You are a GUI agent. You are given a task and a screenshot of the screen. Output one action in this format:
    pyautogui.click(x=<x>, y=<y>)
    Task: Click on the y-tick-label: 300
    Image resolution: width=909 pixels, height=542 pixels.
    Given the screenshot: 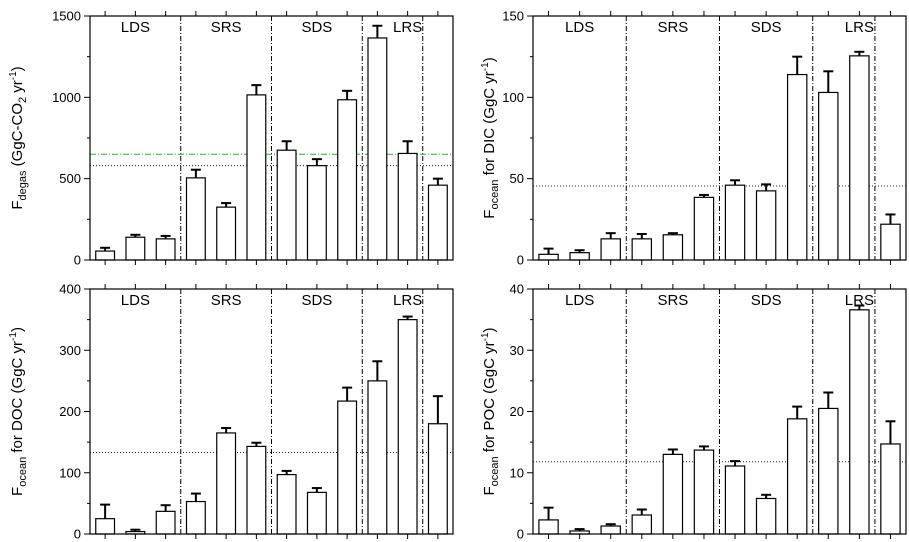 What is the action you would take?
    pyautogui.click(x=70, y=350)
    